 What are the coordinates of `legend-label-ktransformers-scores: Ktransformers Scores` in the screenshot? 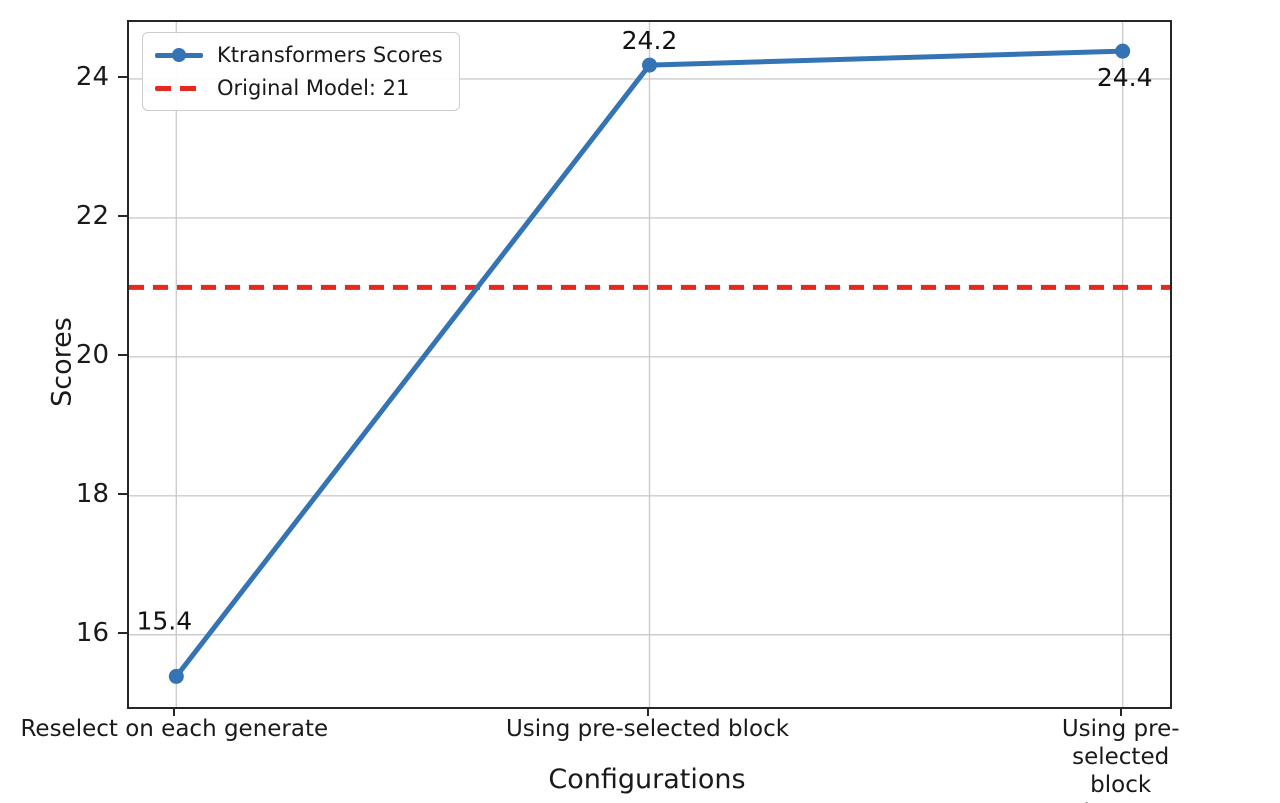 It's located at (330, 55).